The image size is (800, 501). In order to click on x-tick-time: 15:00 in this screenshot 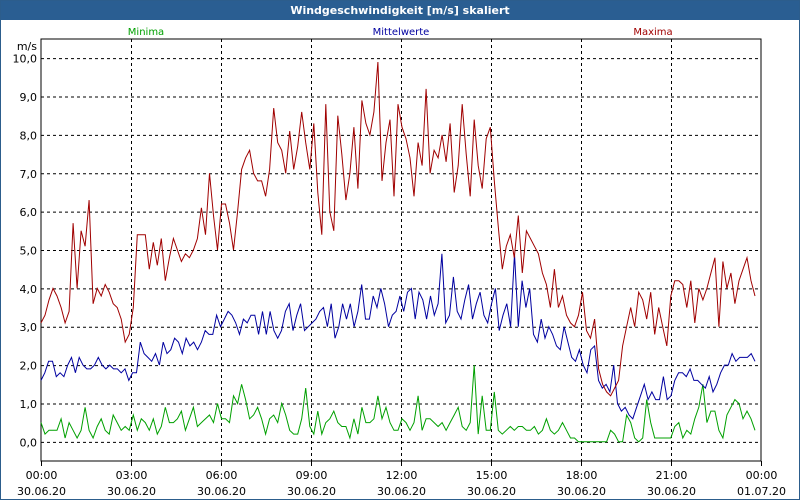, I will do `click(492, 475)`.